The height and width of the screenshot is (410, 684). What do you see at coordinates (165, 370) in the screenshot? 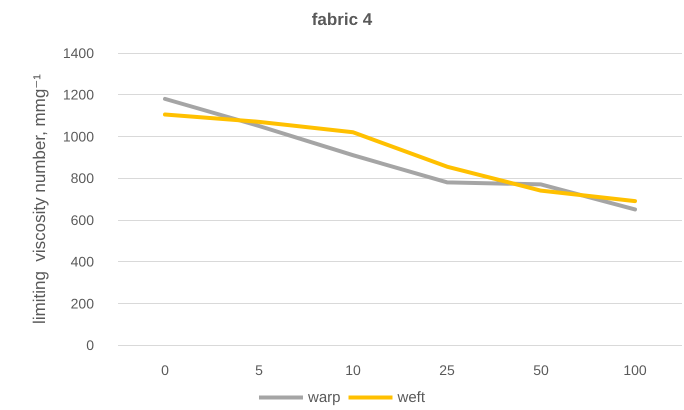
I see `x-tick-label: 0` at bounding box center [165, 370].